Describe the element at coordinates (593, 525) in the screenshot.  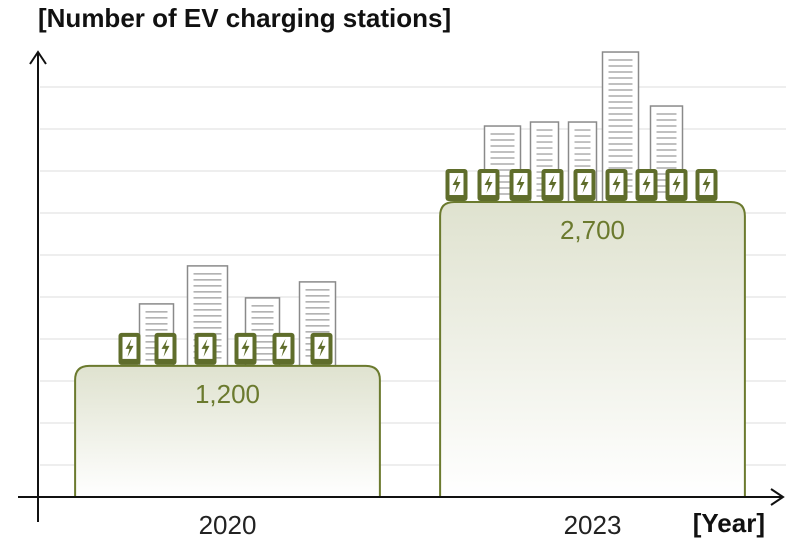
I see `x-tick-label: 2023` at that location.